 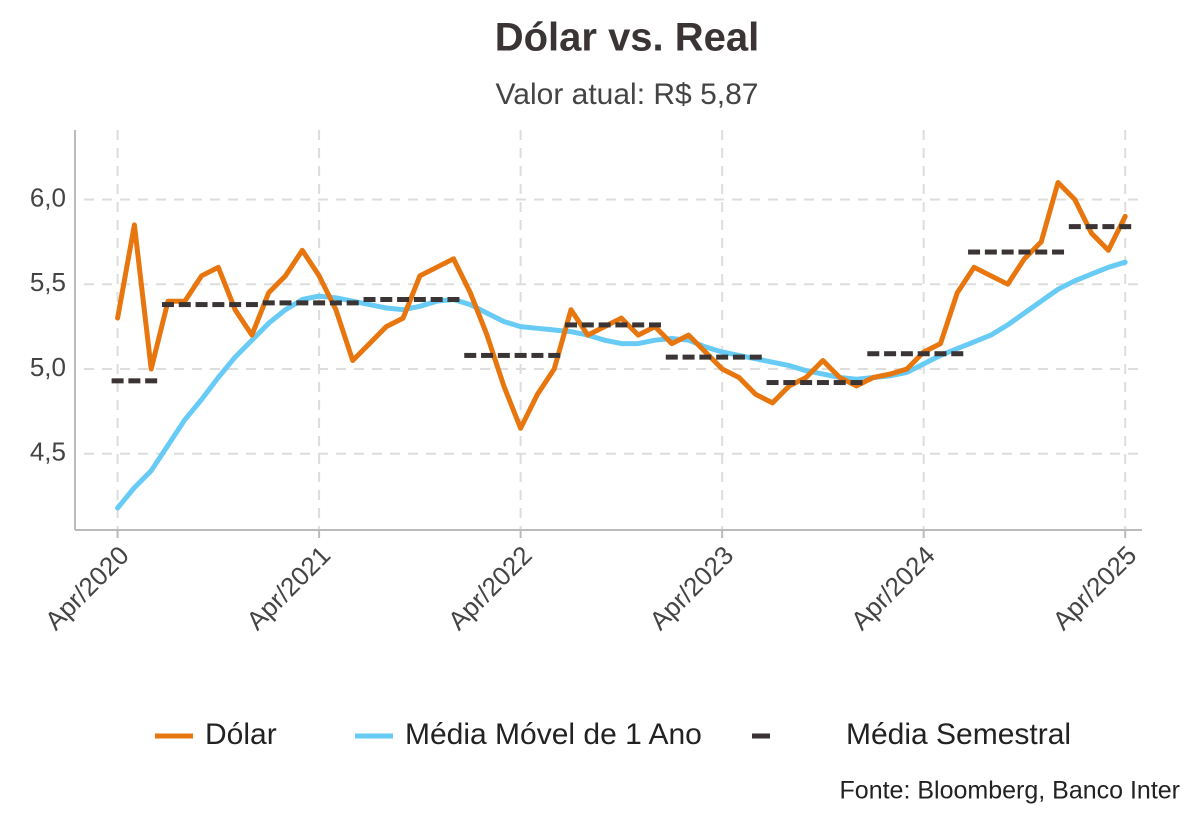 What do you see at coordinates (87, 588) in the screenshot?
I see `x-tick-label: Apr/2020` at bounding box center [87, 588].